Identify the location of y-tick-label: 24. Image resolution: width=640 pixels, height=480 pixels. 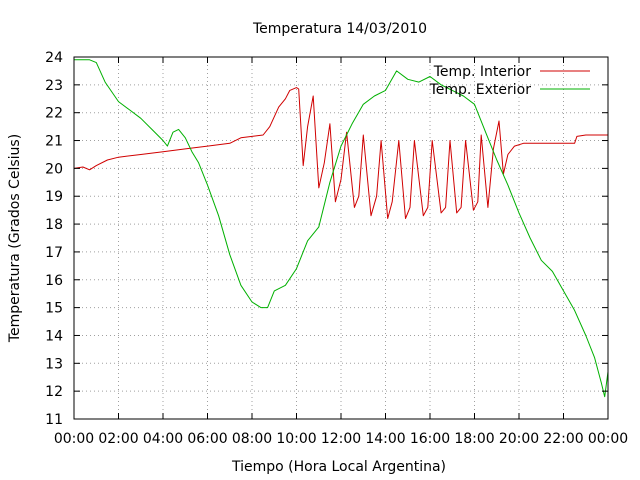
(54, 58).